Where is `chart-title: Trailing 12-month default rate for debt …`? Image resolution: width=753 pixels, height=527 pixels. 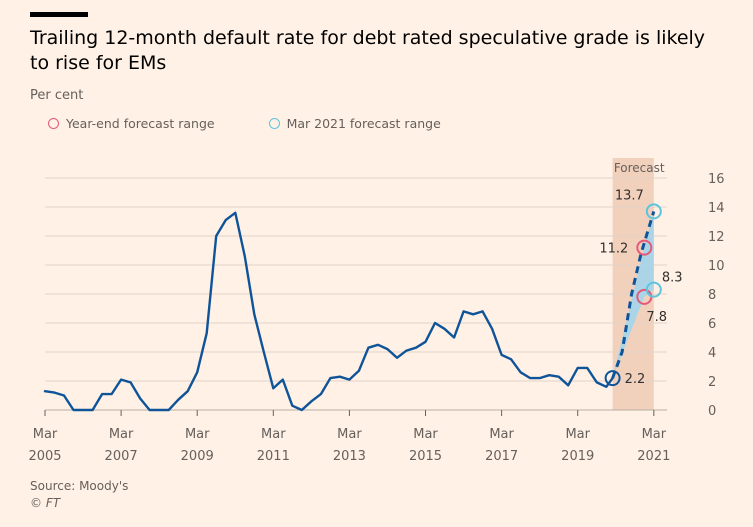
chart-title: Trailing 12-month default rate for debt … is located at coordinates (368, 50).